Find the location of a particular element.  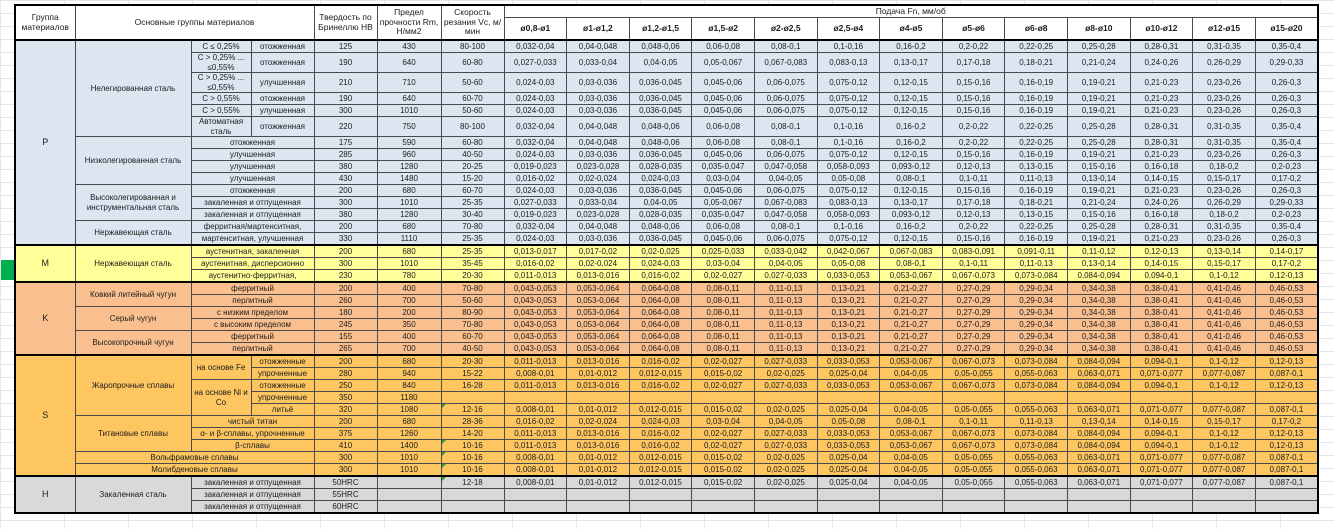

feed-value-cell: 0,01-0,012 is located at coordinates (598, 482).